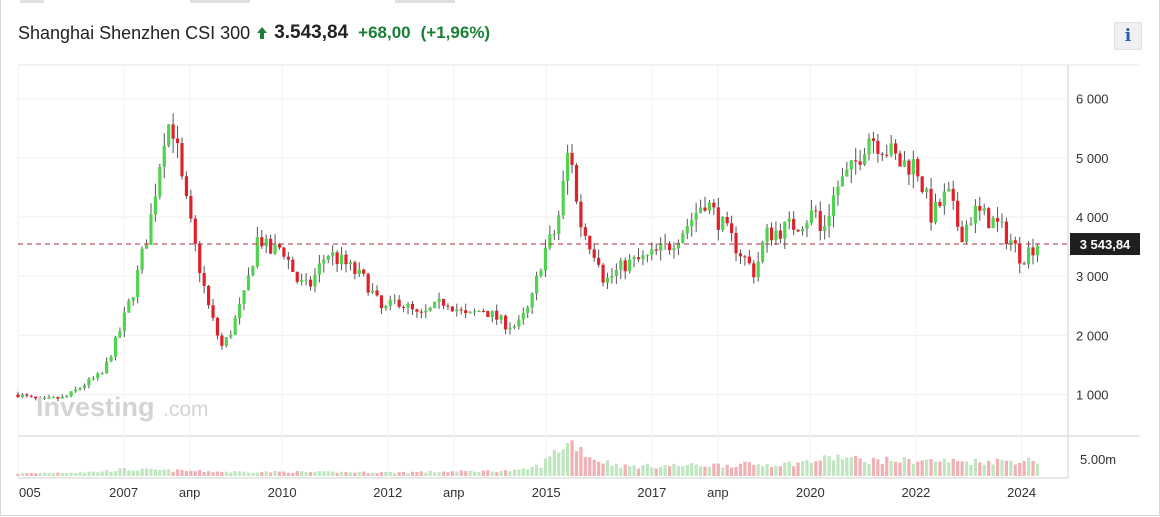 This screenshot has height=517, width=1160. I want to click on info-icon: i, so click(1128, 36).